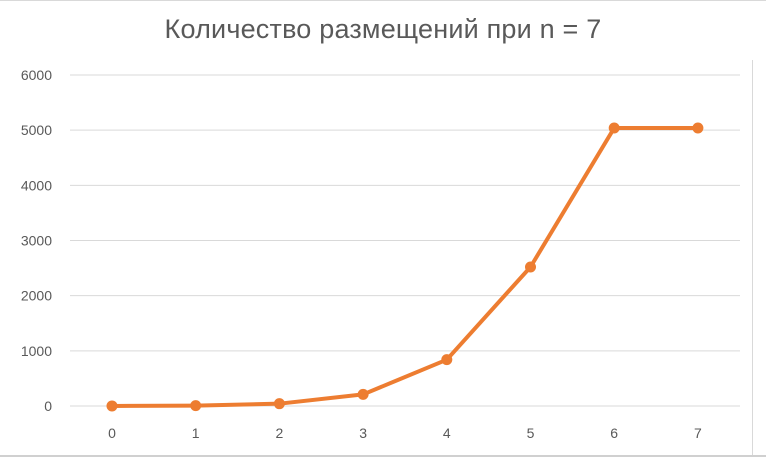  I want to click on x-tick-label-6: 6, so click(614, 433).